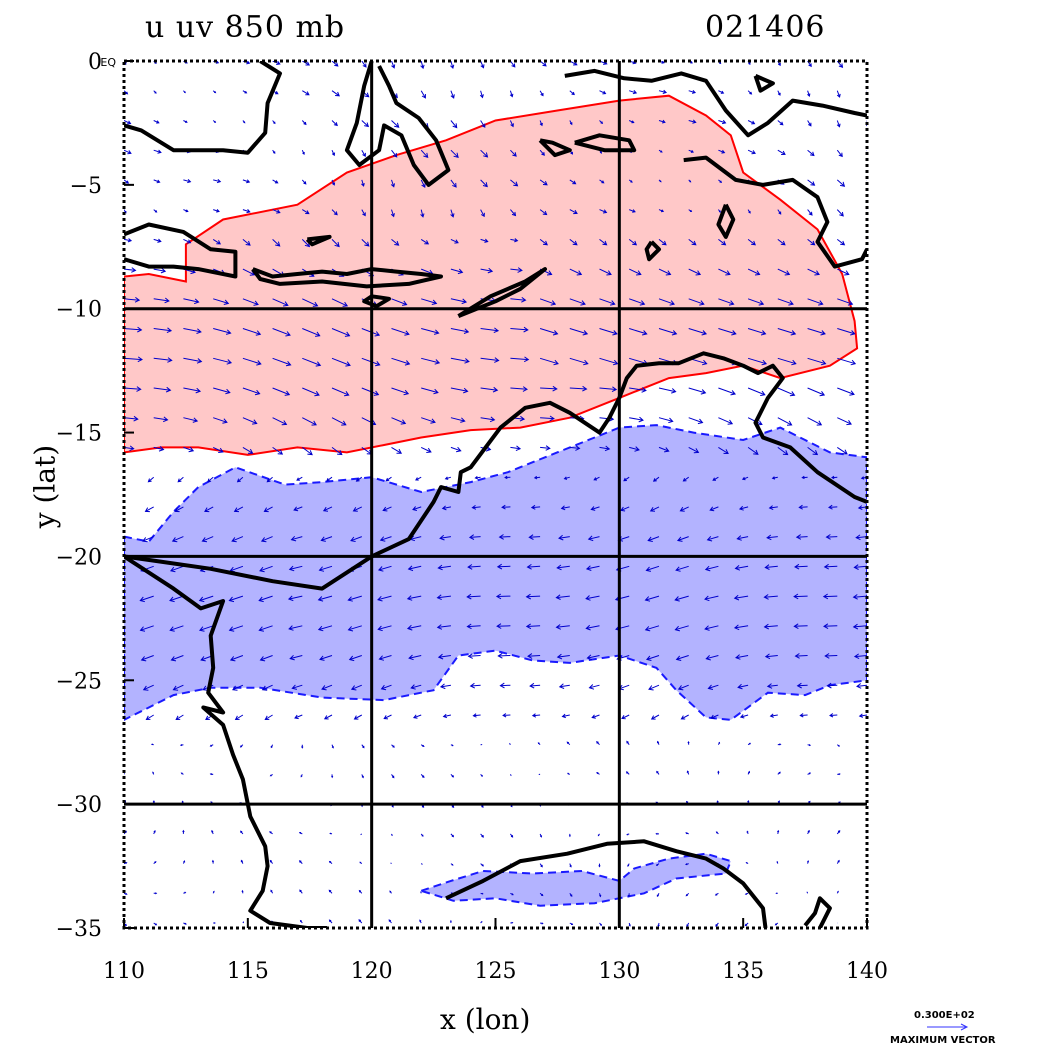 The width and height of the screenshot is (1056, 1056). What do you see at coordinates (496, 971) in the screenshot?
I see `x-tick-label: 125` at bounding box center [496, 971].